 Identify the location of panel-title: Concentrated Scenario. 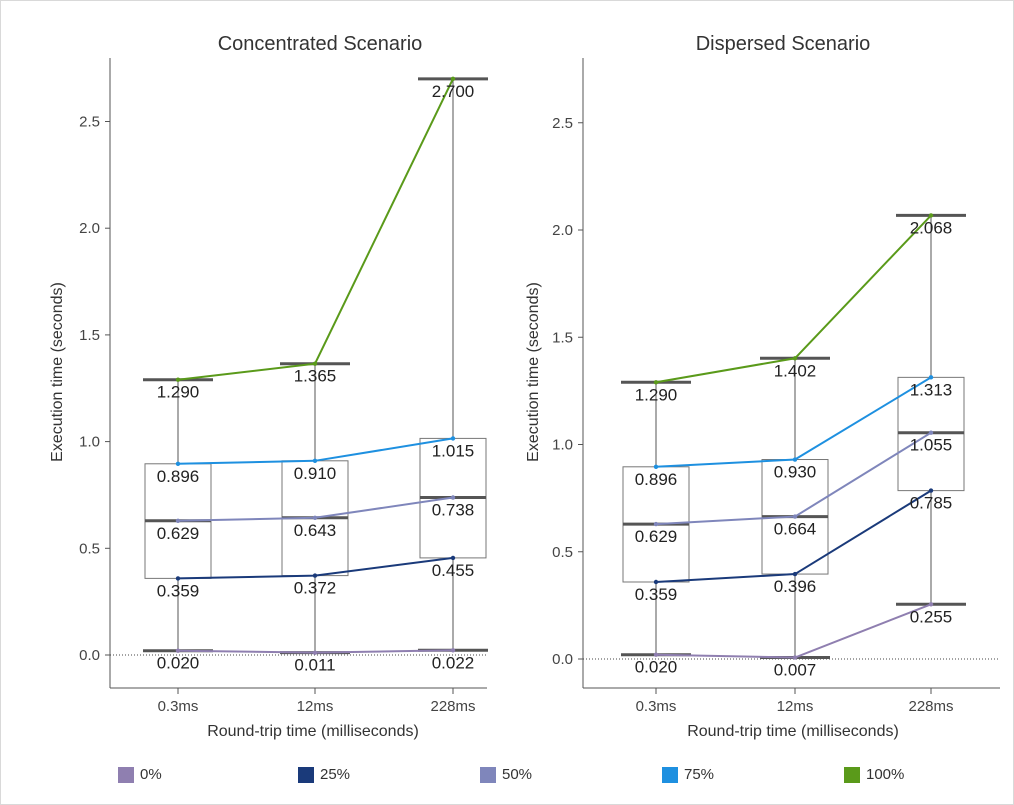
(320, 44).